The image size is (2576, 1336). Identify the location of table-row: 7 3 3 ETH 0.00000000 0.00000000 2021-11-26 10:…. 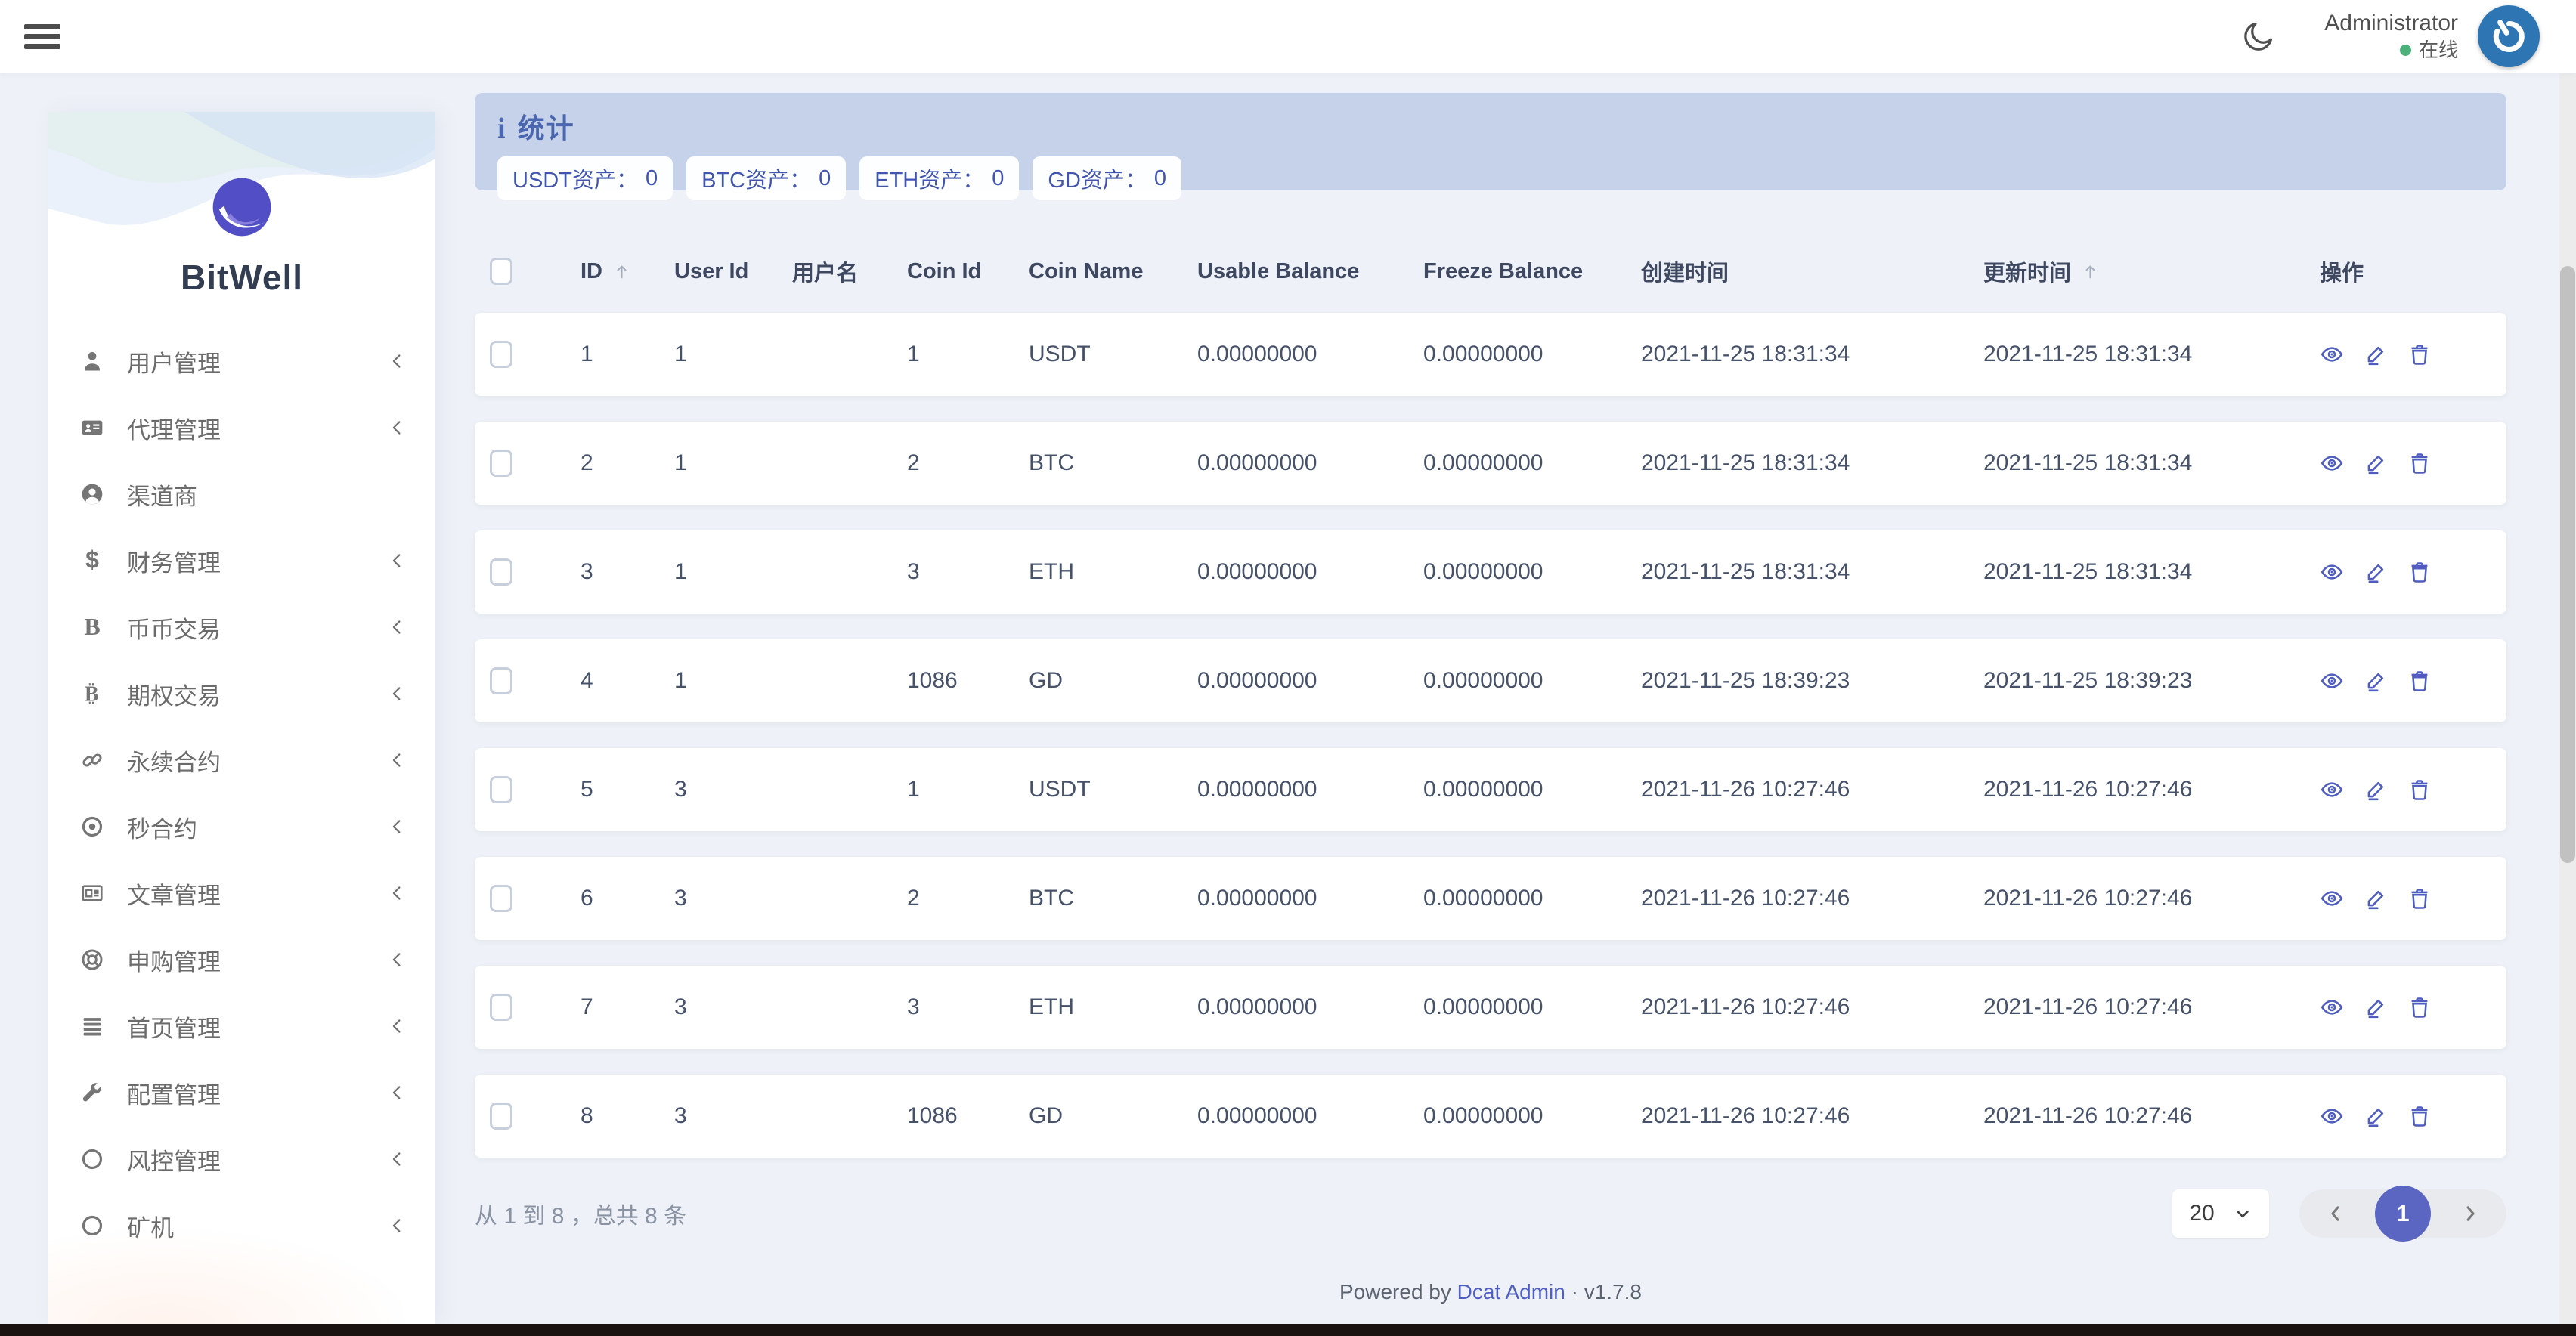
(1490, 1007).